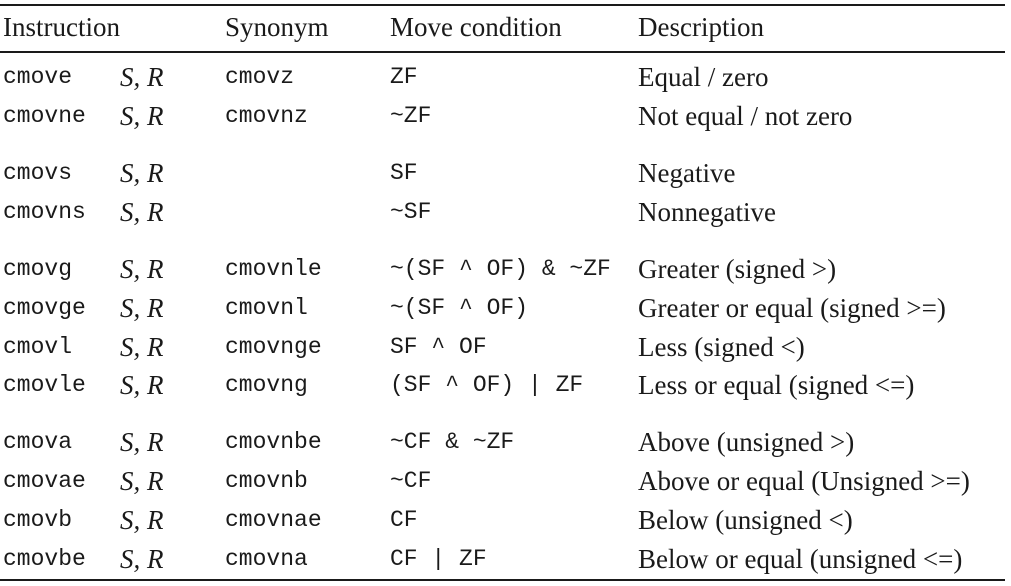  What do you see at coordinates (800, 559) in the screenshot?
I see `description-cell: Below or equal (unsigned <=)` at bounding box center [800, 559].